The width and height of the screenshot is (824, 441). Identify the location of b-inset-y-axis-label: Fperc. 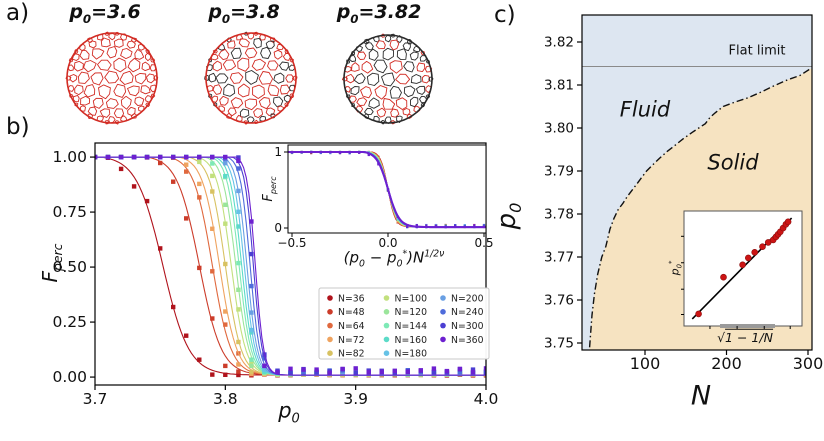
(269, 189).